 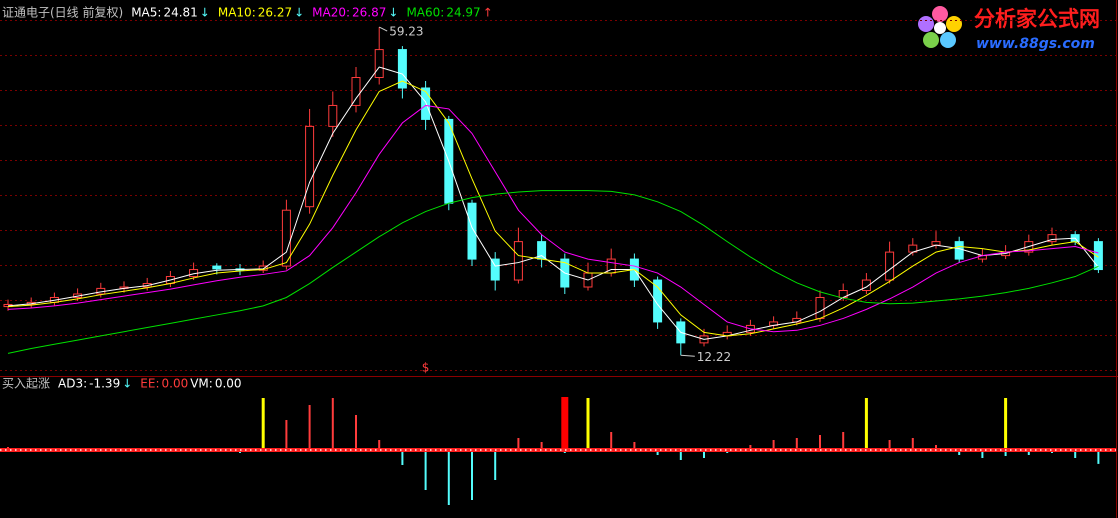 What do you see at coordinates (331, 13) in the screenshot?
I see `legend-text: MA20:` at bounding box center [331, 13].